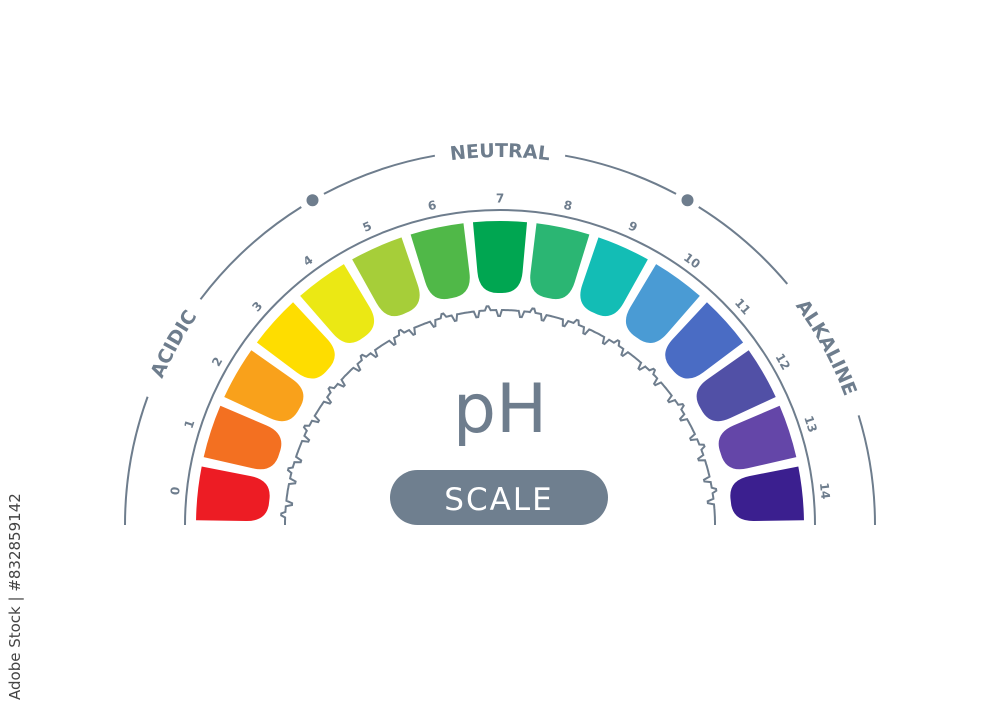  I want to click on ph-number-4: 4, so click(308, 261).